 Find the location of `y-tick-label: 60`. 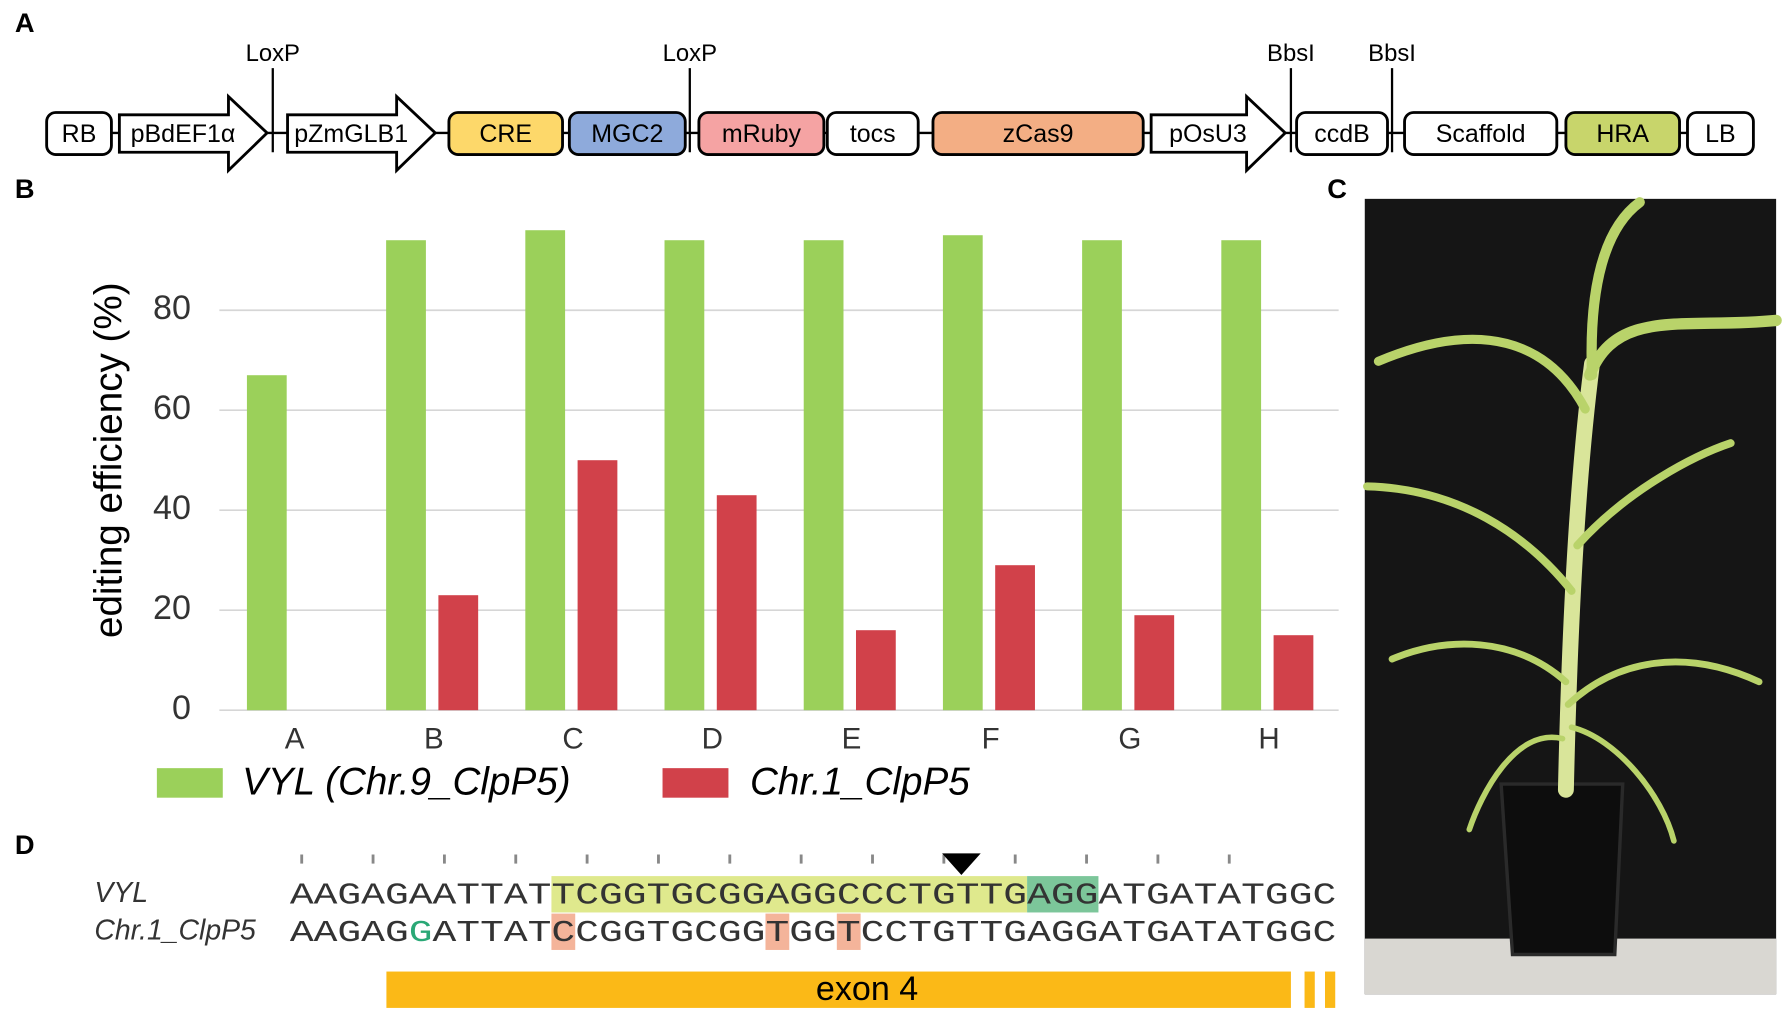

y-tick-label: 60 is located at coordinates (172, 408).